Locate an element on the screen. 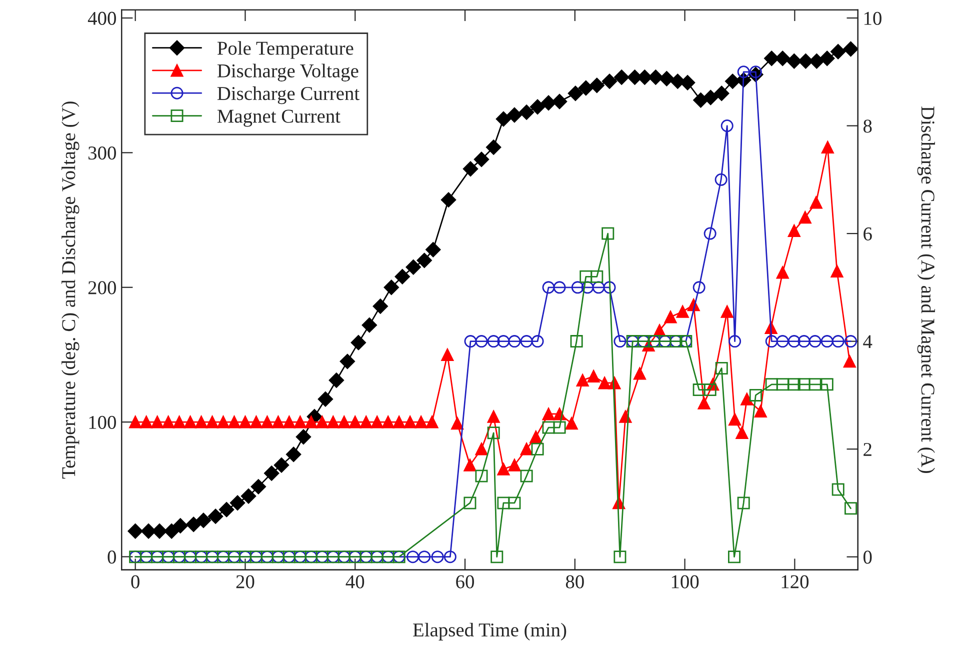  y2-tick-label: 2 is located at coordinates (868, 449).